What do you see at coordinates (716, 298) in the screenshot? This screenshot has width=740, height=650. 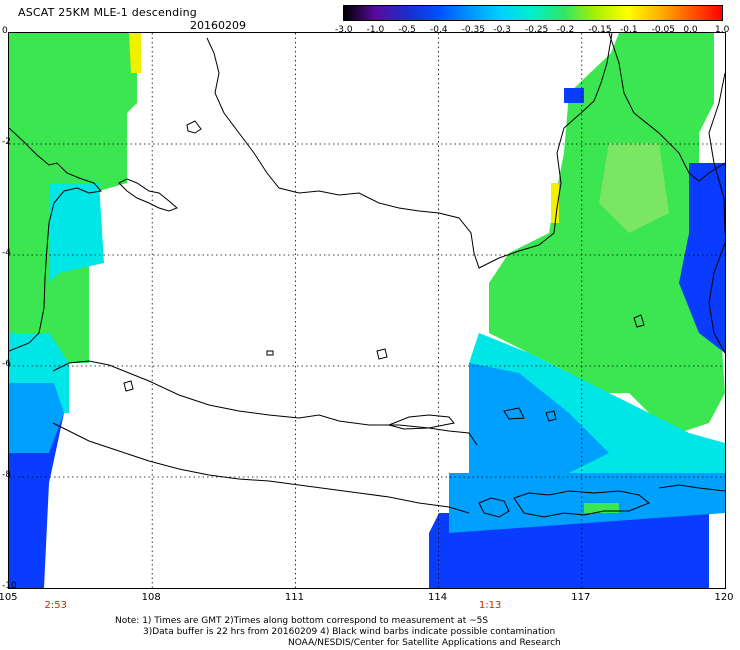 I see `coastline-sulawesi-south` at bounding box center [716, 298].